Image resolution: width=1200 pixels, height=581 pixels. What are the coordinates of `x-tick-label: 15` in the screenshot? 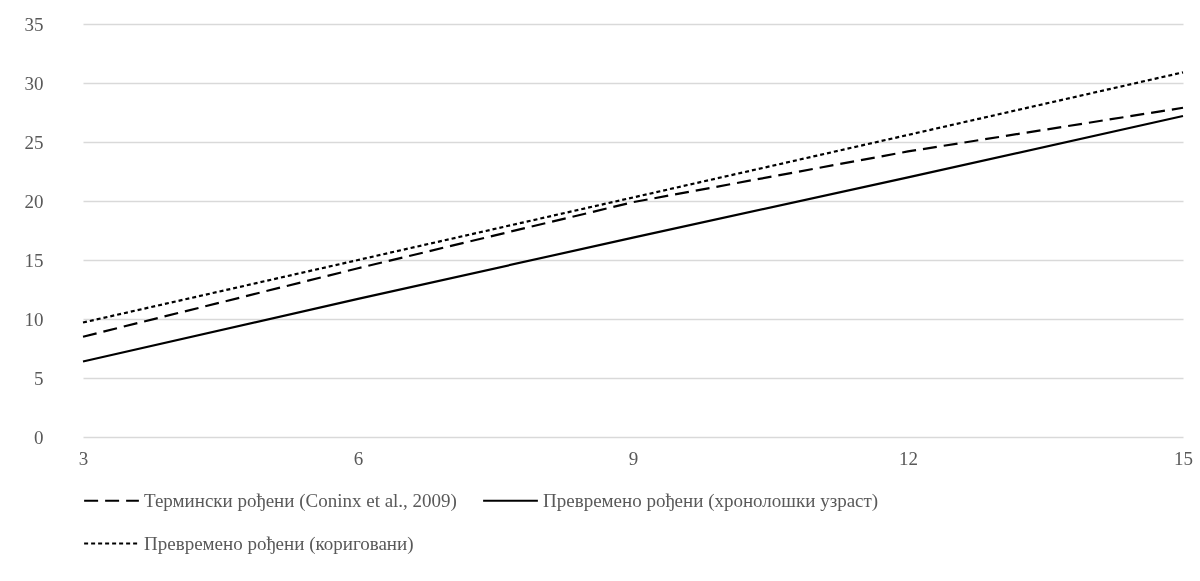 It's located at (1183, 458).